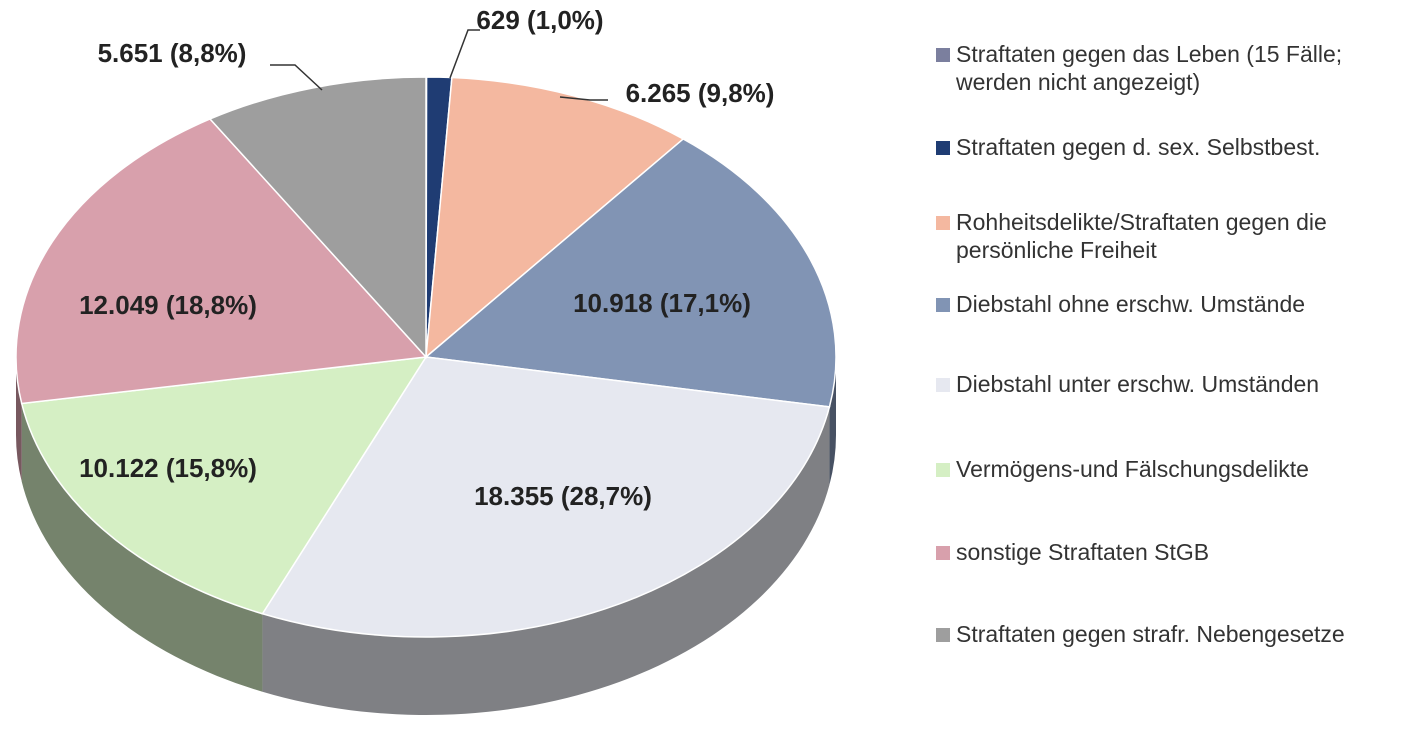 This screenshot has height=755, width=1414. I want to click on data-label: 629 (1,0%), so click(539, 20).